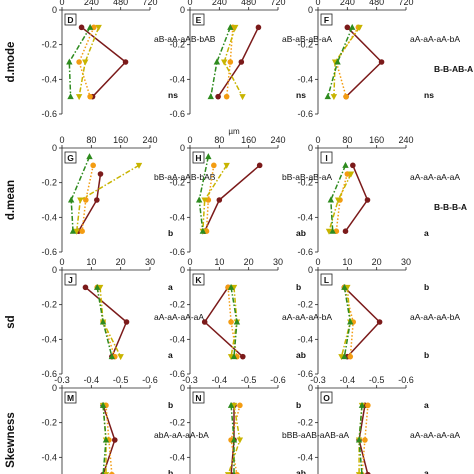 The width and height of the screenshot is (474, 474). What do you see at coordinates (189, 262) in the screenshot?
I see `panel-k-xtick-label: 0` at bounding box center [189, 262].